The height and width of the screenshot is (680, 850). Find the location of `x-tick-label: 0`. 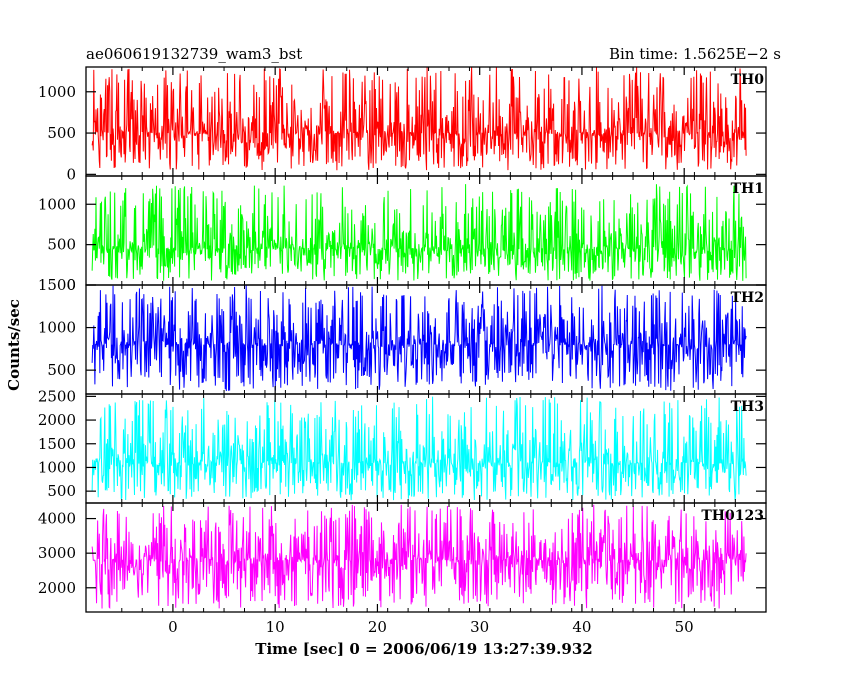

x-tick-label: 0 is located at coordinates (173, 627).